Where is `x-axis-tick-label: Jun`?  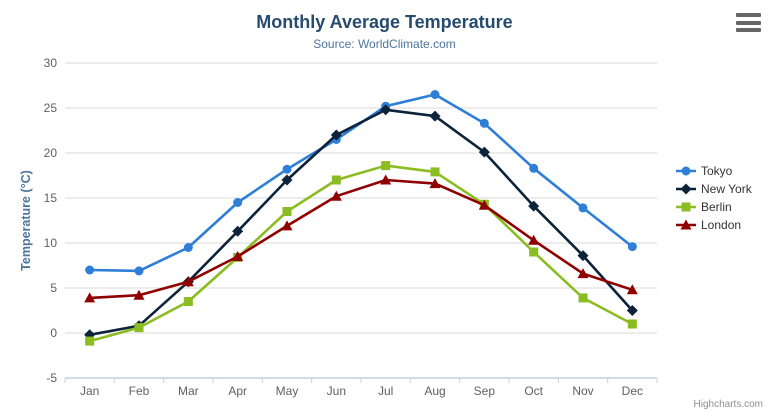
x-axis-tick-label: Jun is located at coordinates (336, 391).